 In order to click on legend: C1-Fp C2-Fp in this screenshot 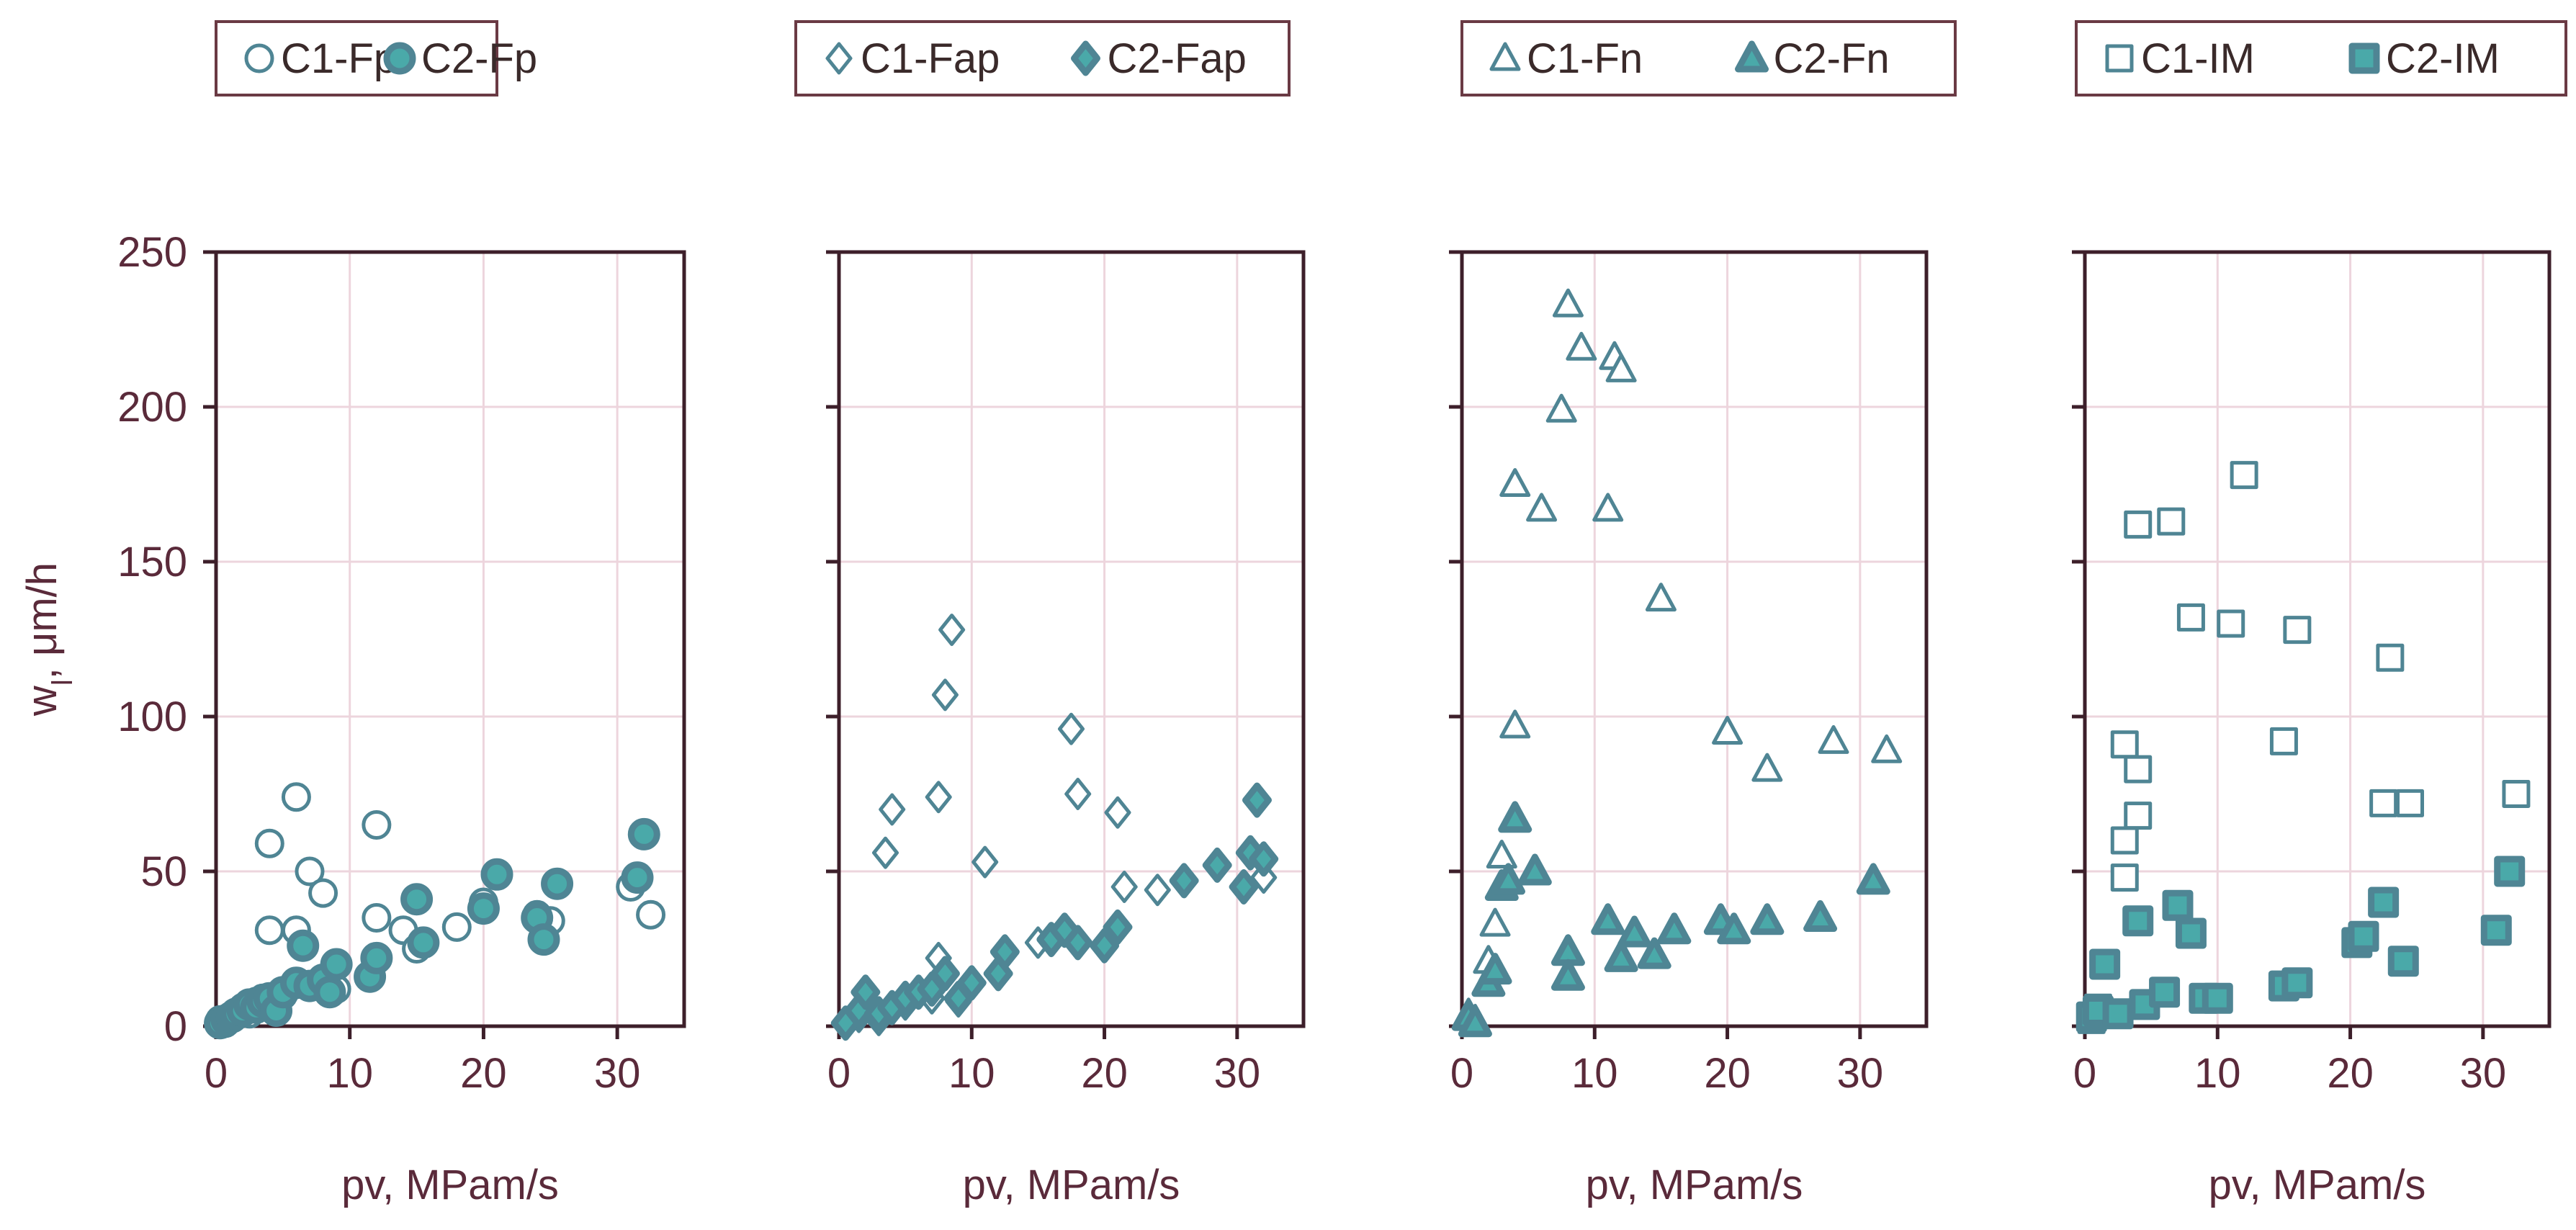, I will do `click(376, 58)`.